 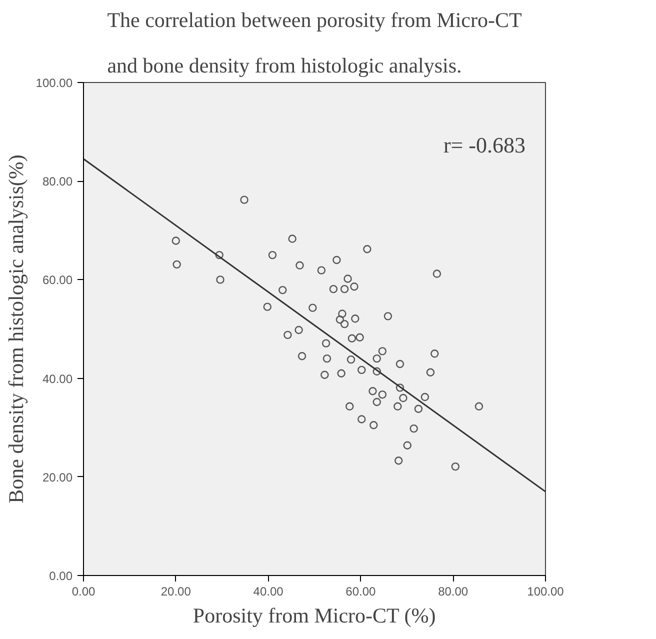 I want to click on x-tick-label: 40.00, so click(x=268, y=591).